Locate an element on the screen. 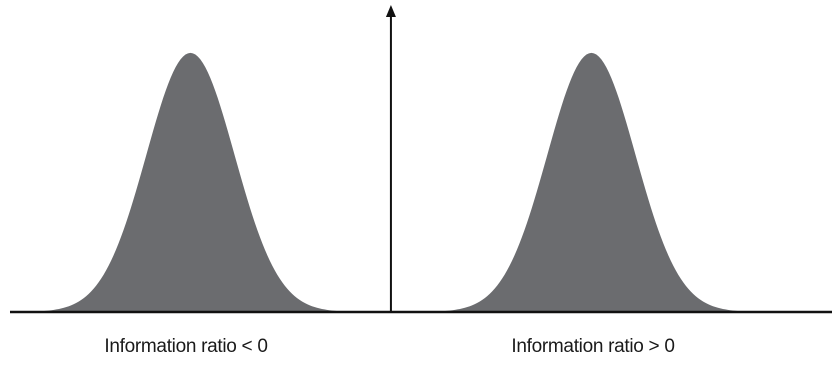  left-distribution-label: Information ratio < 0 is located at coordinates (186, 346).